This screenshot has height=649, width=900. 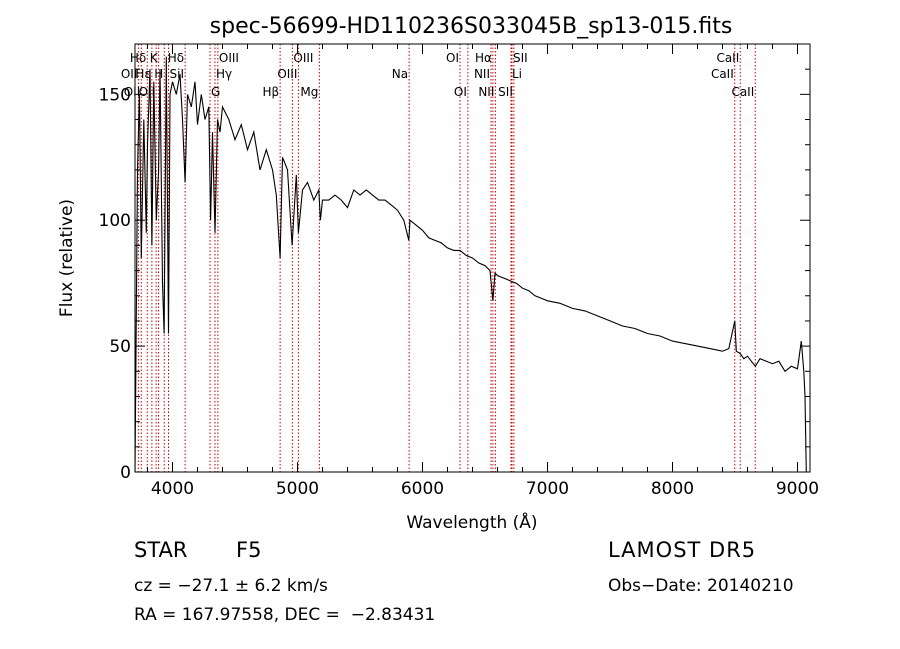 I want to click on line-label-4: OII, so click(x=147, y=92).